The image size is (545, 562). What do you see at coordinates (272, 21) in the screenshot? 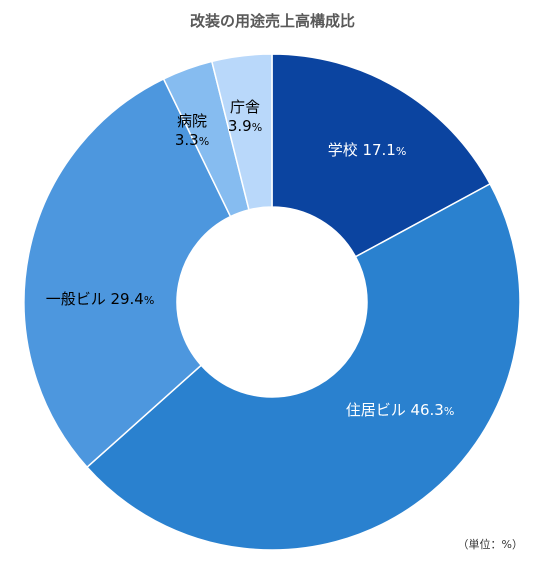
I see `chart-title: 改装の用途売上高構成比` at bounding box center [272, 21].